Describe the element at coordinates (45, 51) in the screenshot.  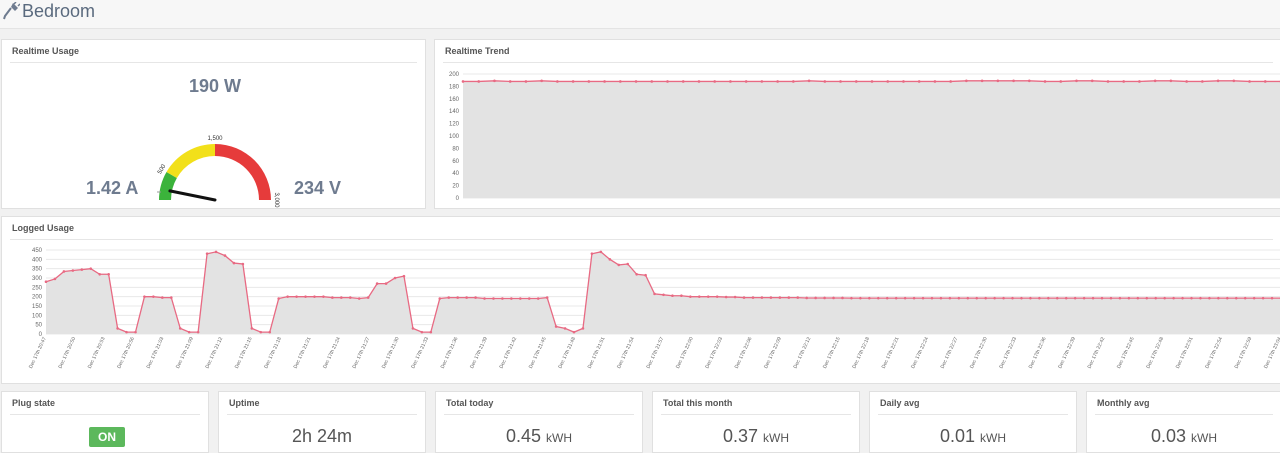
I see `realtime-usage-title: Realtime Usage` at that location.